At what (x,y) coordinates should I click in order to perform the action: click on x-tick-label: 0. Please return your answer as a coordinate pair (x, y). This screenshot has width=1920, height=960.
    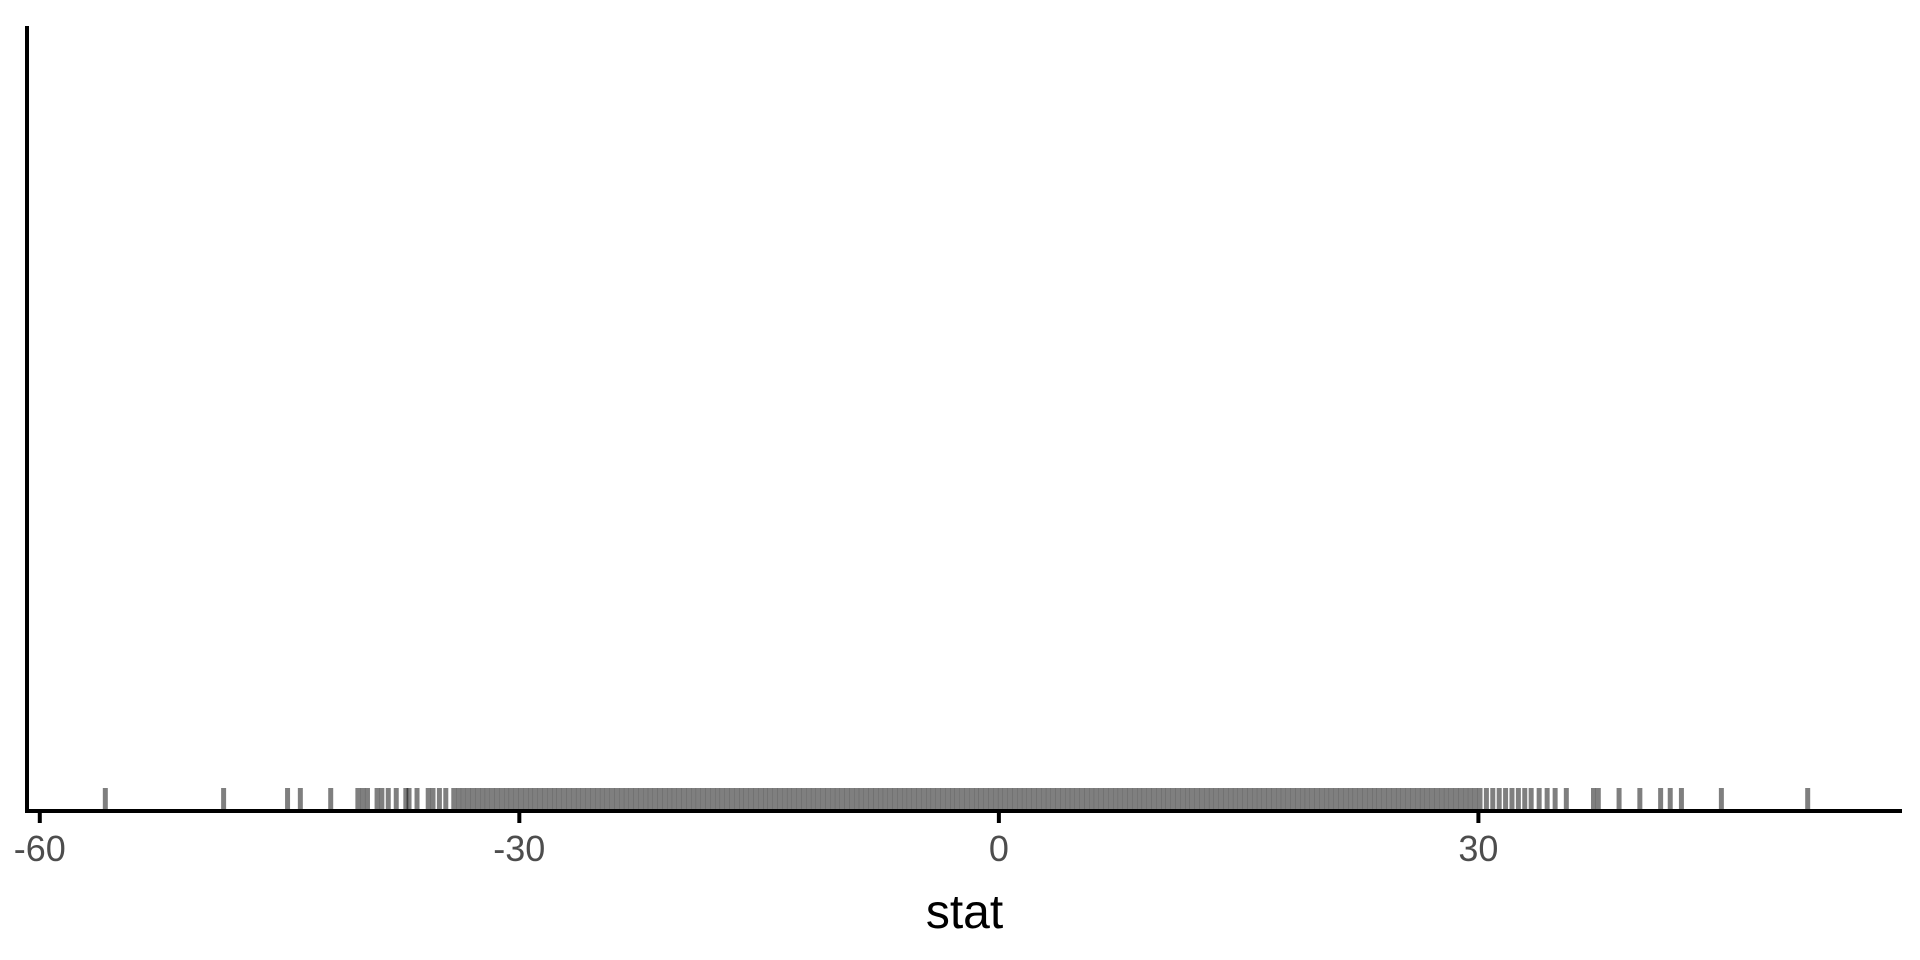
    Looking at the image, I should click on (999, 848).